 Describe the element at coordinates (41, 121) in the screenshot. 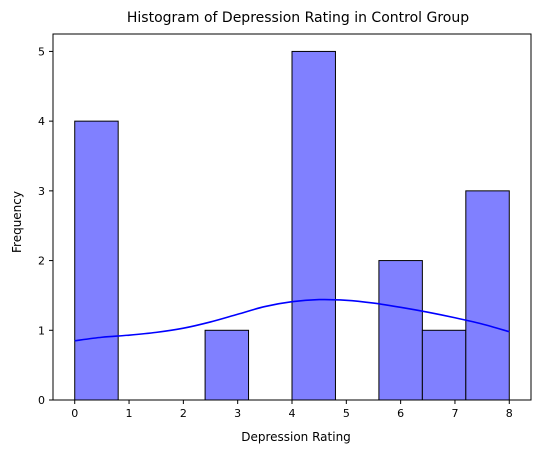

I see `y-tick-label: 4` at that location.